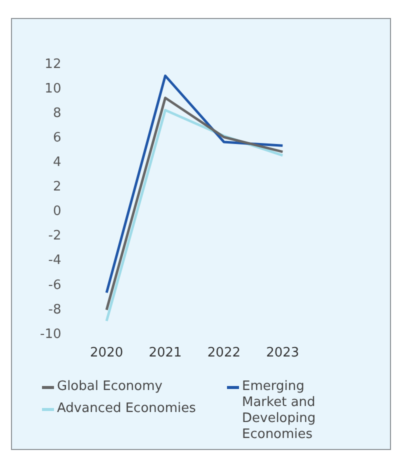  What do you see at coordinates (51, 334) in the screenshot?
I see `y-tick-label: -10` at bounding box center [51, 334].